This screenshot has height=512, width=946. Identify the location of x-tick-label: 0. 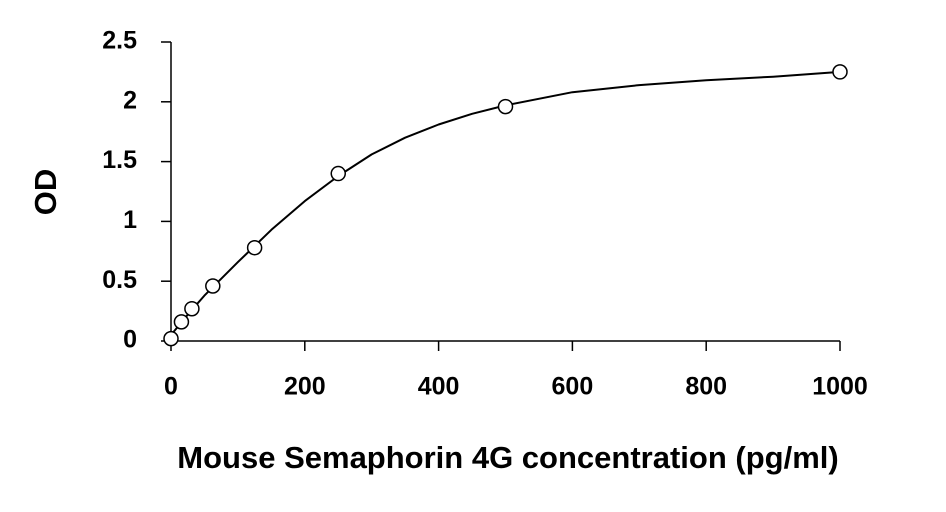
(171, 387).